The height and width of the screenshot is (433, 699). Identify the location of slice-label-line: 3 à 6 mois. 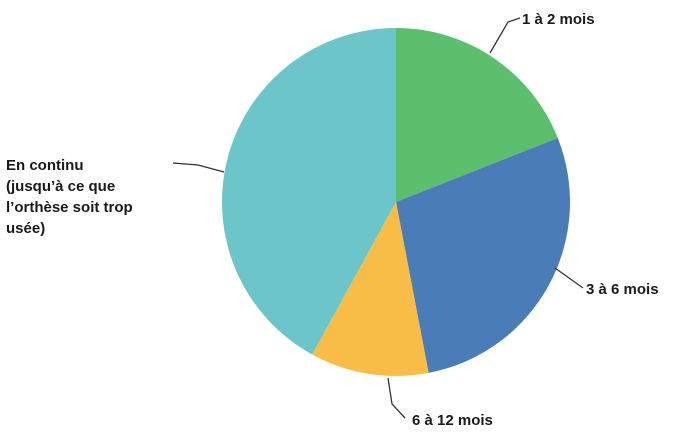
(622, 289).